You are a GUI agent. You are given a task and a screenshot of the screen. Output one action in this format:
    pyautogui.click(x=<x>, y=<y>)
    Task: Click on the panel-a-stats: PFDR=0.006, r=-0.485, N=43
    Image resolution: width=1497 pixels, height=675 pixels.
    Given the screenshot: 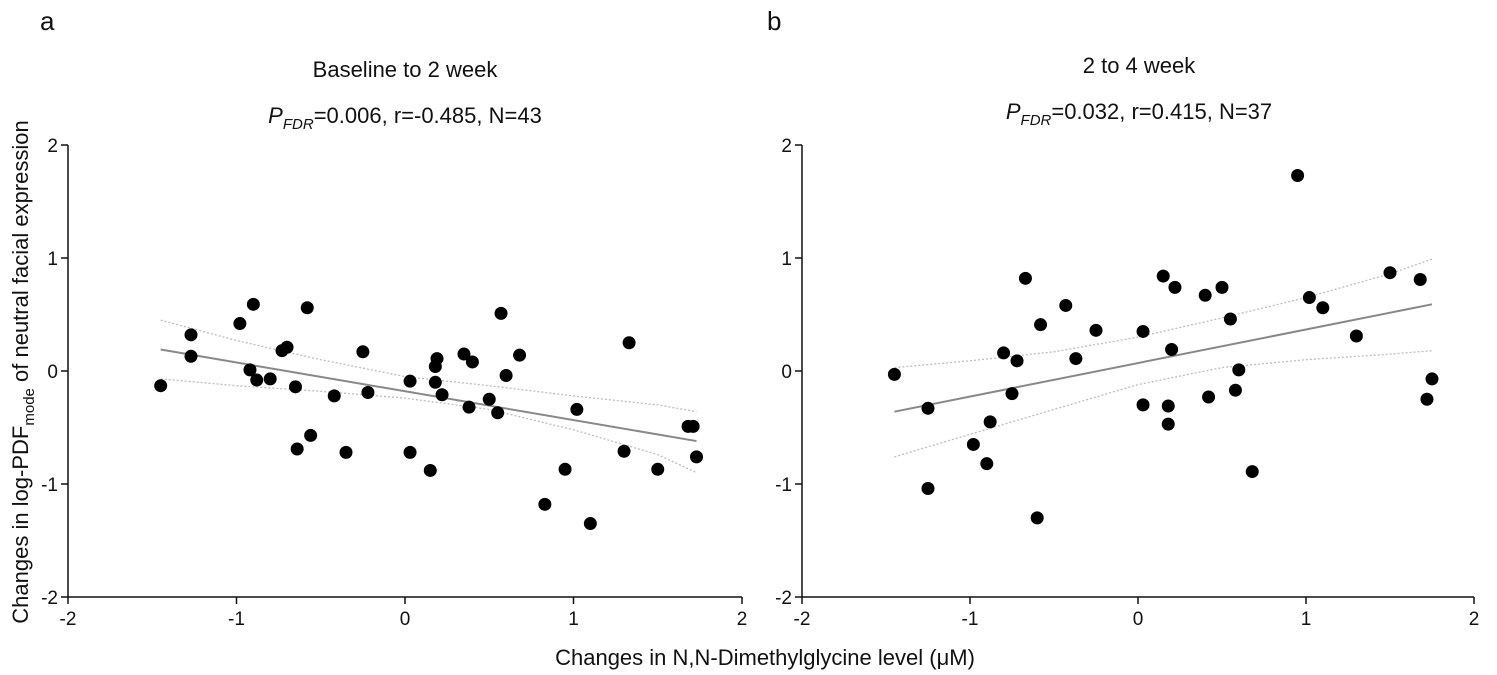 What is the action you would take?
    pyautogui.click(x=405, y=118)
    